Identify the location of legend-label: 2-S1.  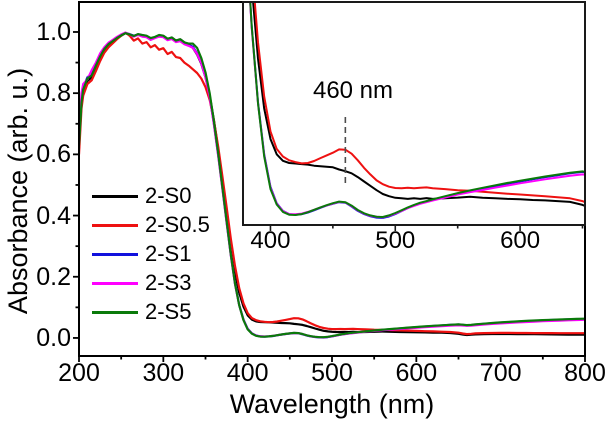
(168, 253).